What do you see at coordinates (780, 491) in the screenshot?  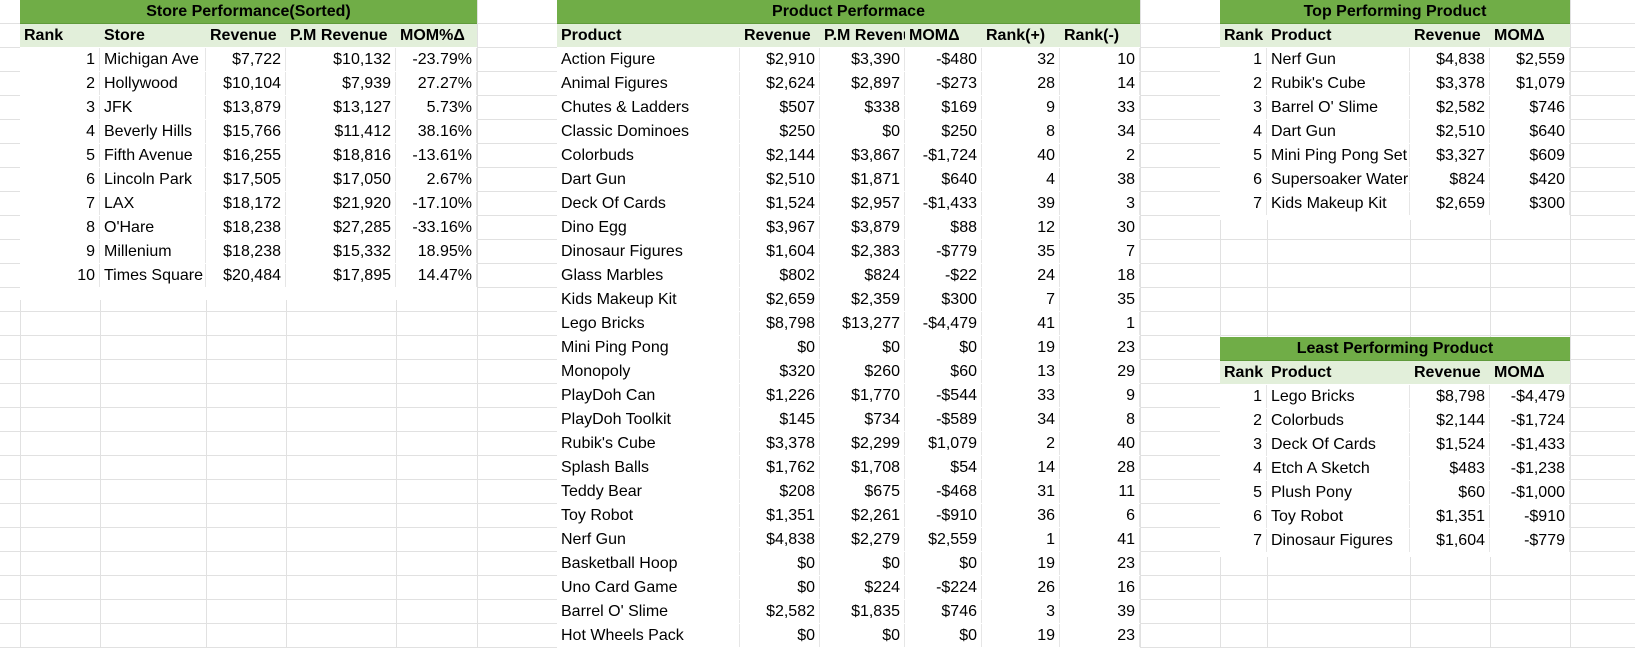 I see `product-table-cell: $208` at bounding box center [780, 491].